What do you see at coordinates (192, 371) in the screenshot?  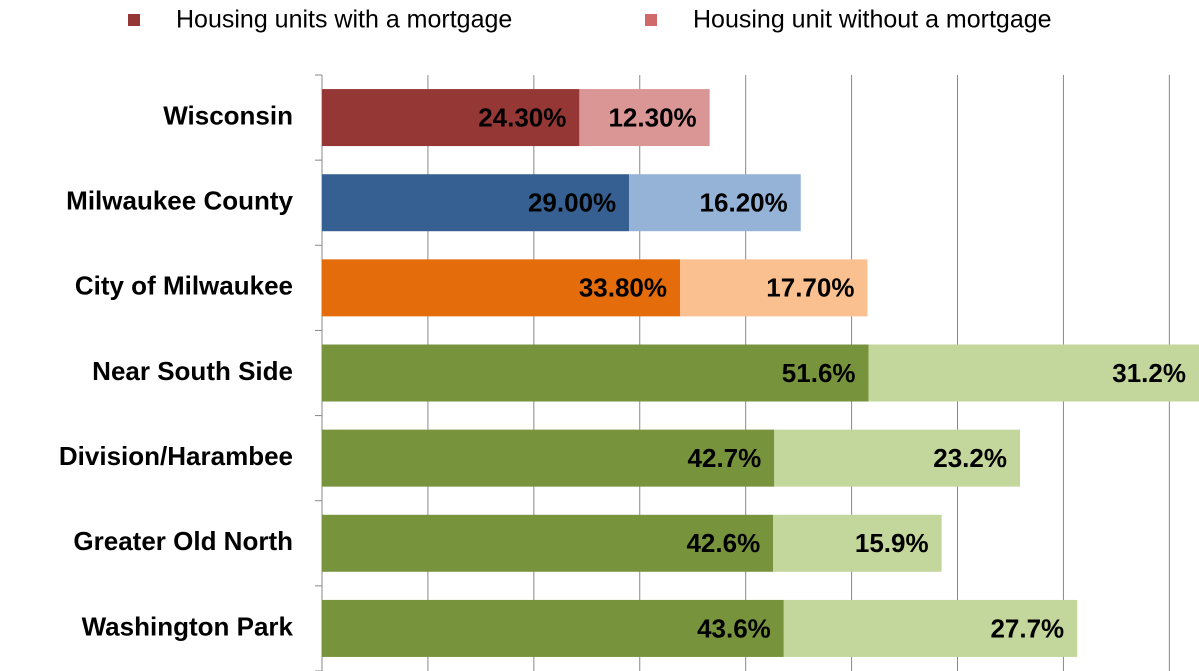 I see `category-label: Near South Side` at bounding box center [192, 371].